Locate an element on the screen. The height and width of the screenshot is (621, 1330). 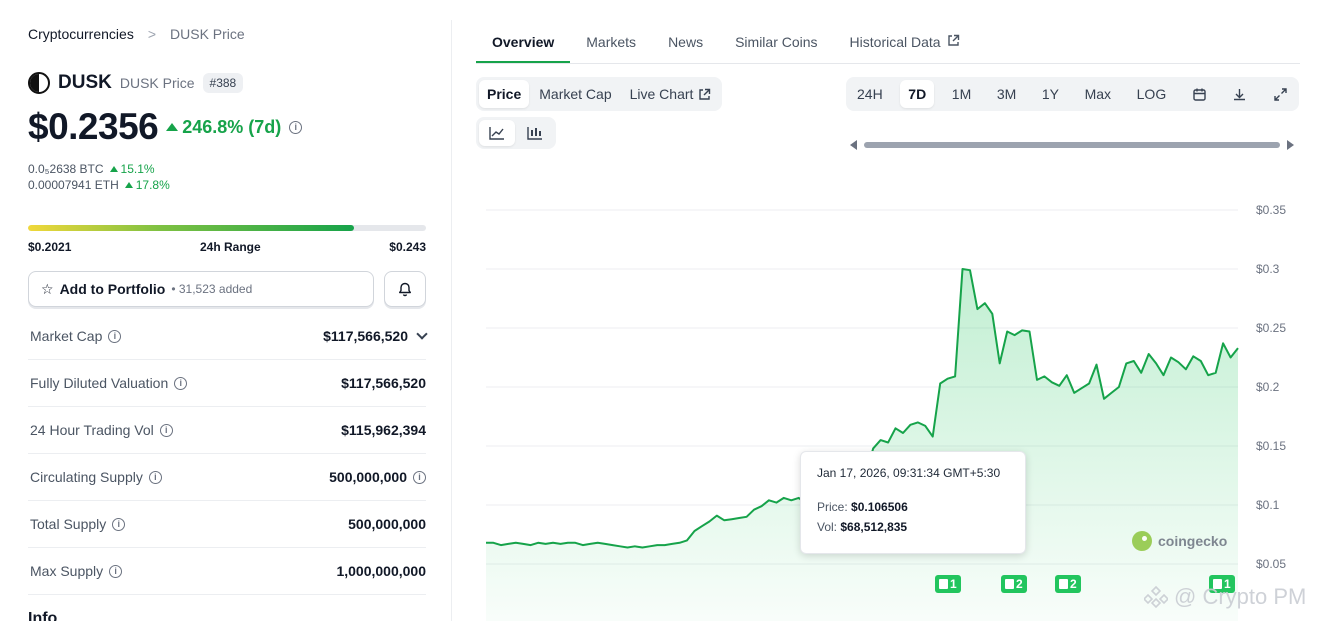
breadcrumb-current: DUSK Price is located at coordinates (207, 34).